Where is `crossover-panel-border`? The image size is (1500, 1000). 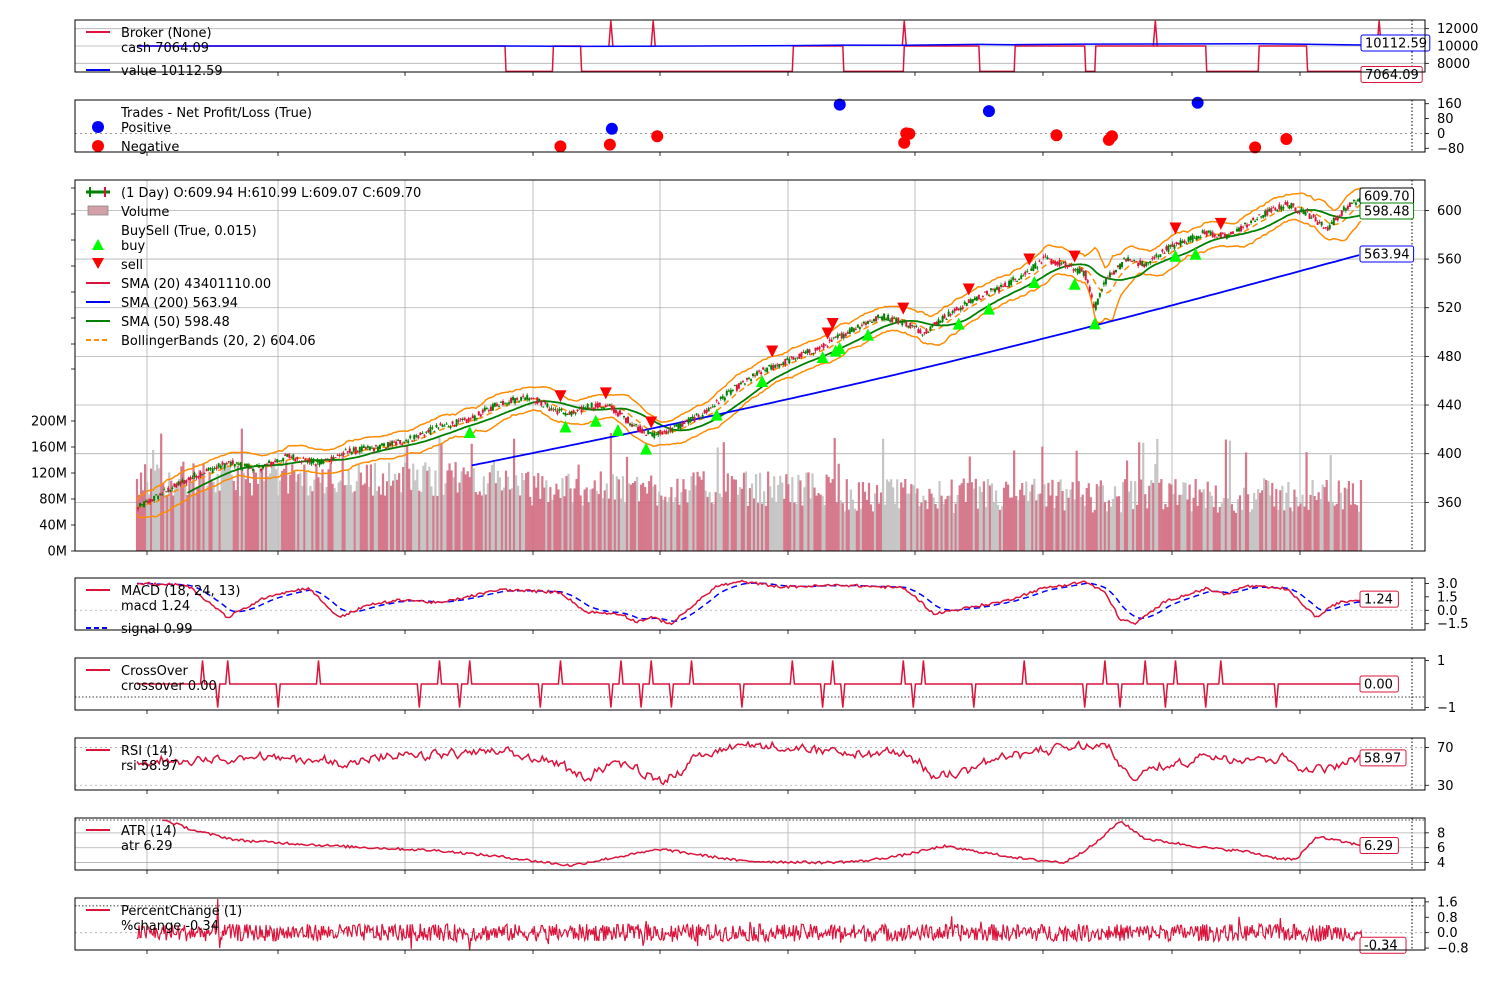 crossover-panel-border is located at coordinates (750, 684).